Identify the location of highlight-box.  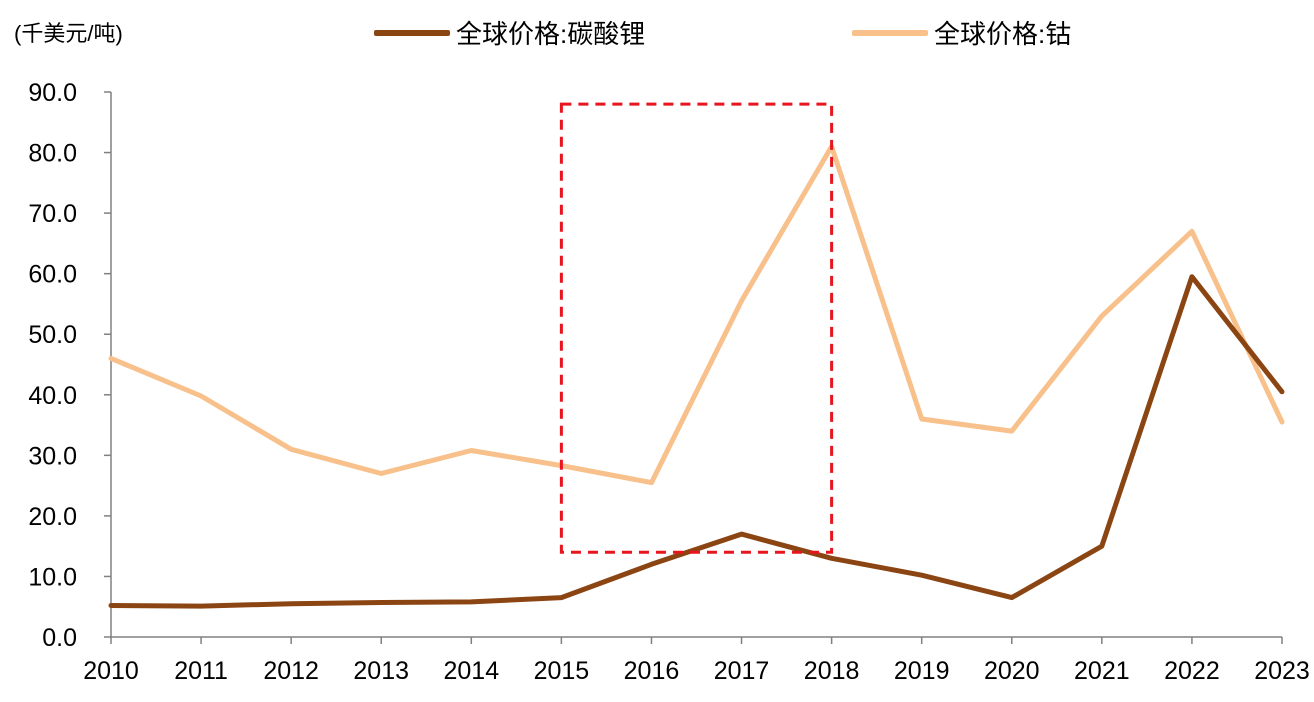
(696, 328).